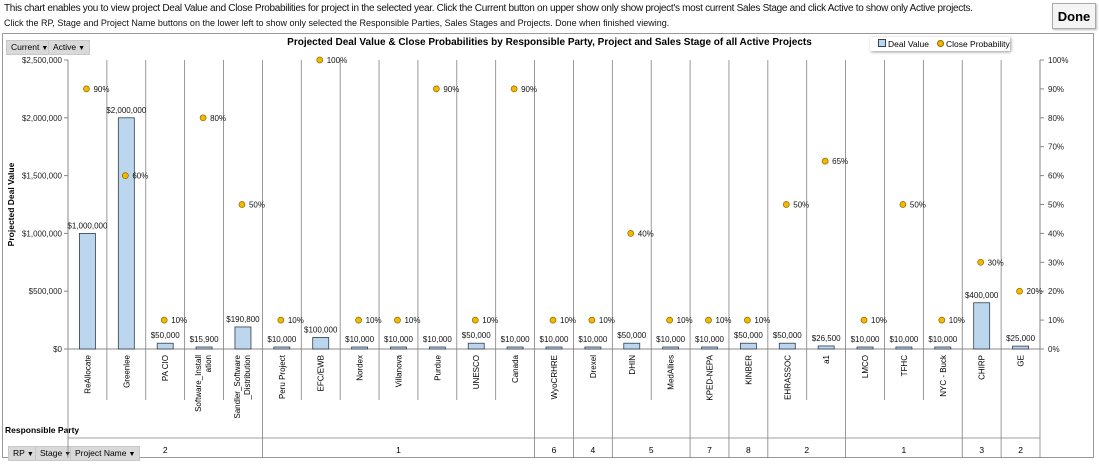  I want to click on category-label: Villanova, so click(398, 370).